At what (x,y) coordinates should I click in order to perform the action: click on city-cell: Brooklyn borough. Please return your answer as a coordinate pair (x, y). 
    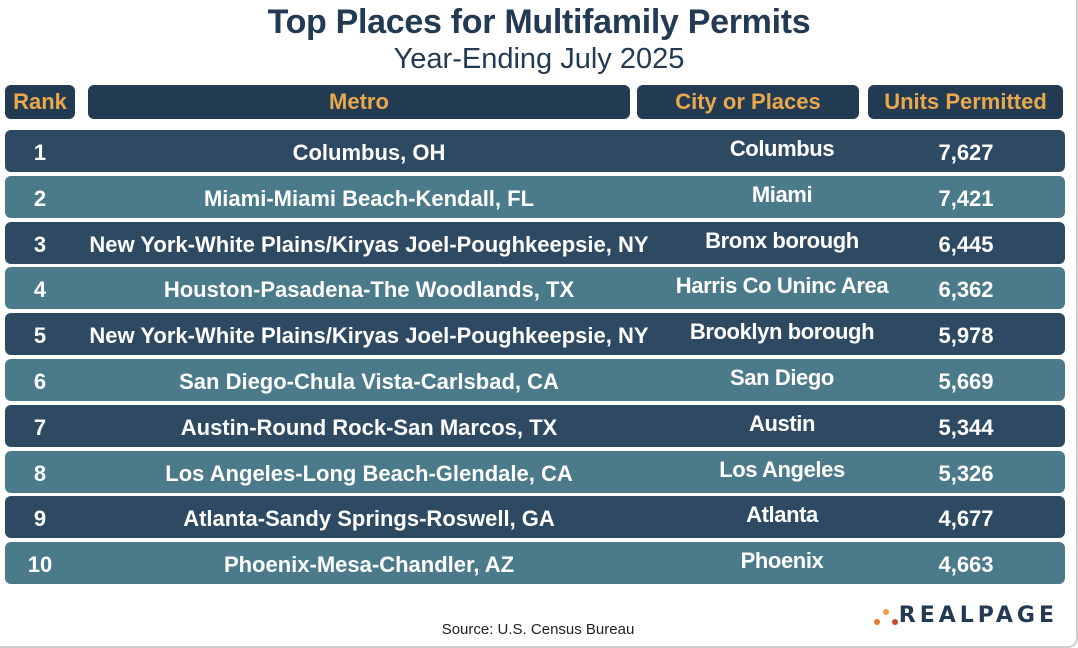
    Looking at the image, I should click on (782, 332).